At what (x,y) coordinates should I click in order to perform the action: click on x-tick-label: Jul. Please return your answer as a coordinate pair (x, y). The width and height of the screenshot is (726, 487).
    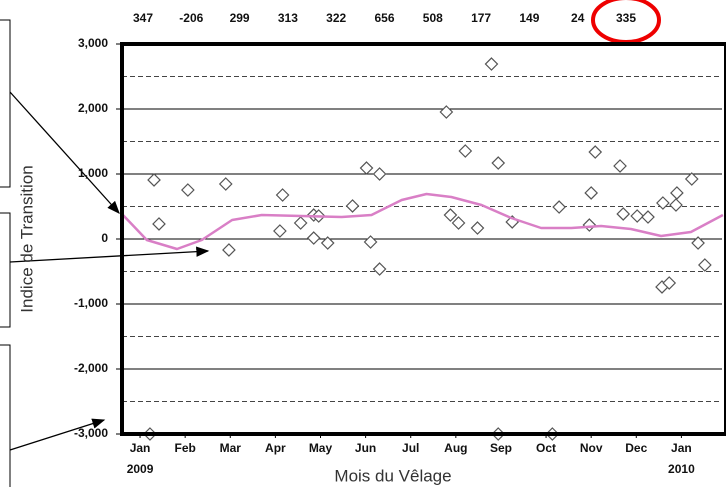
    Looking at the image, I should click on (410, 448).